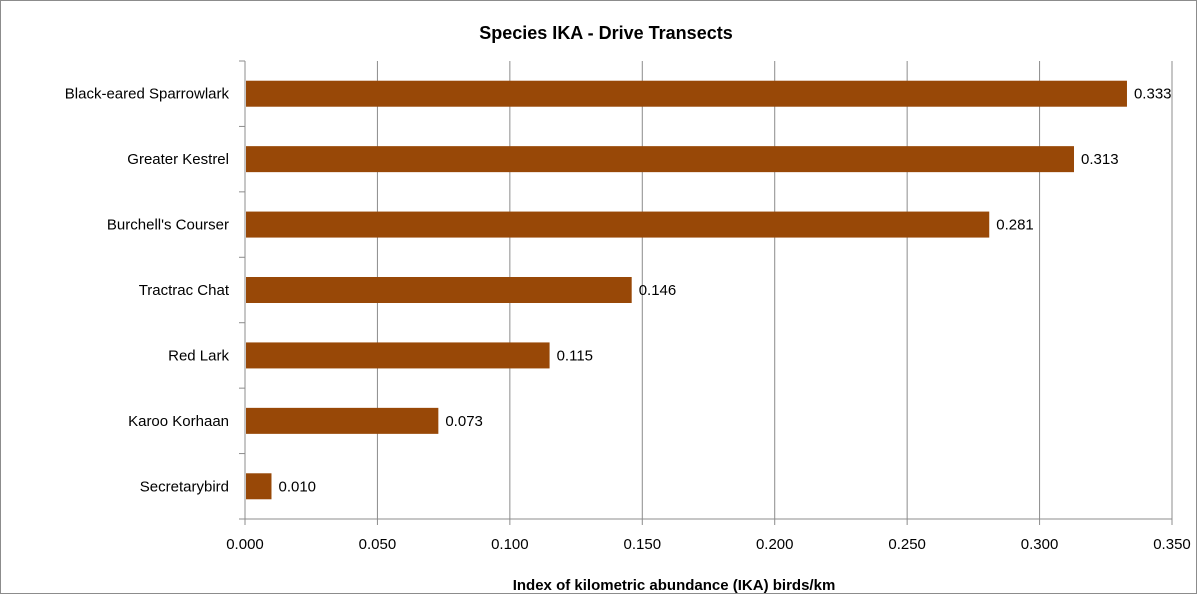 This screenshot has height=595, width=1197. Describe the element at coordinates (198, 355) in the screenshot. I see `category-label: Red Lark` at that location.